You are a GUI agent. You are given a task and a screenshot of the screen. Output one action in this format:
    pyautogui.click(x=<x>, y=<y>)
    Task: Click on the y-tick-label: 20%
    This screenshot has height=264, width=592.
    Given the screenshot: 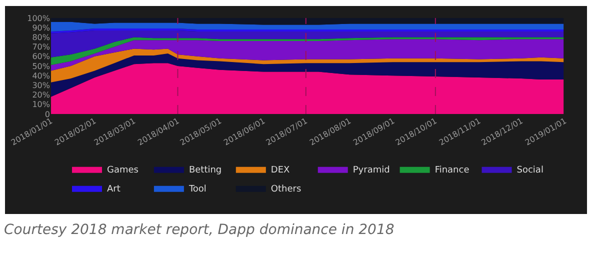 What is the action you would take?
    pyautogui.click(x=41, y=95)
    